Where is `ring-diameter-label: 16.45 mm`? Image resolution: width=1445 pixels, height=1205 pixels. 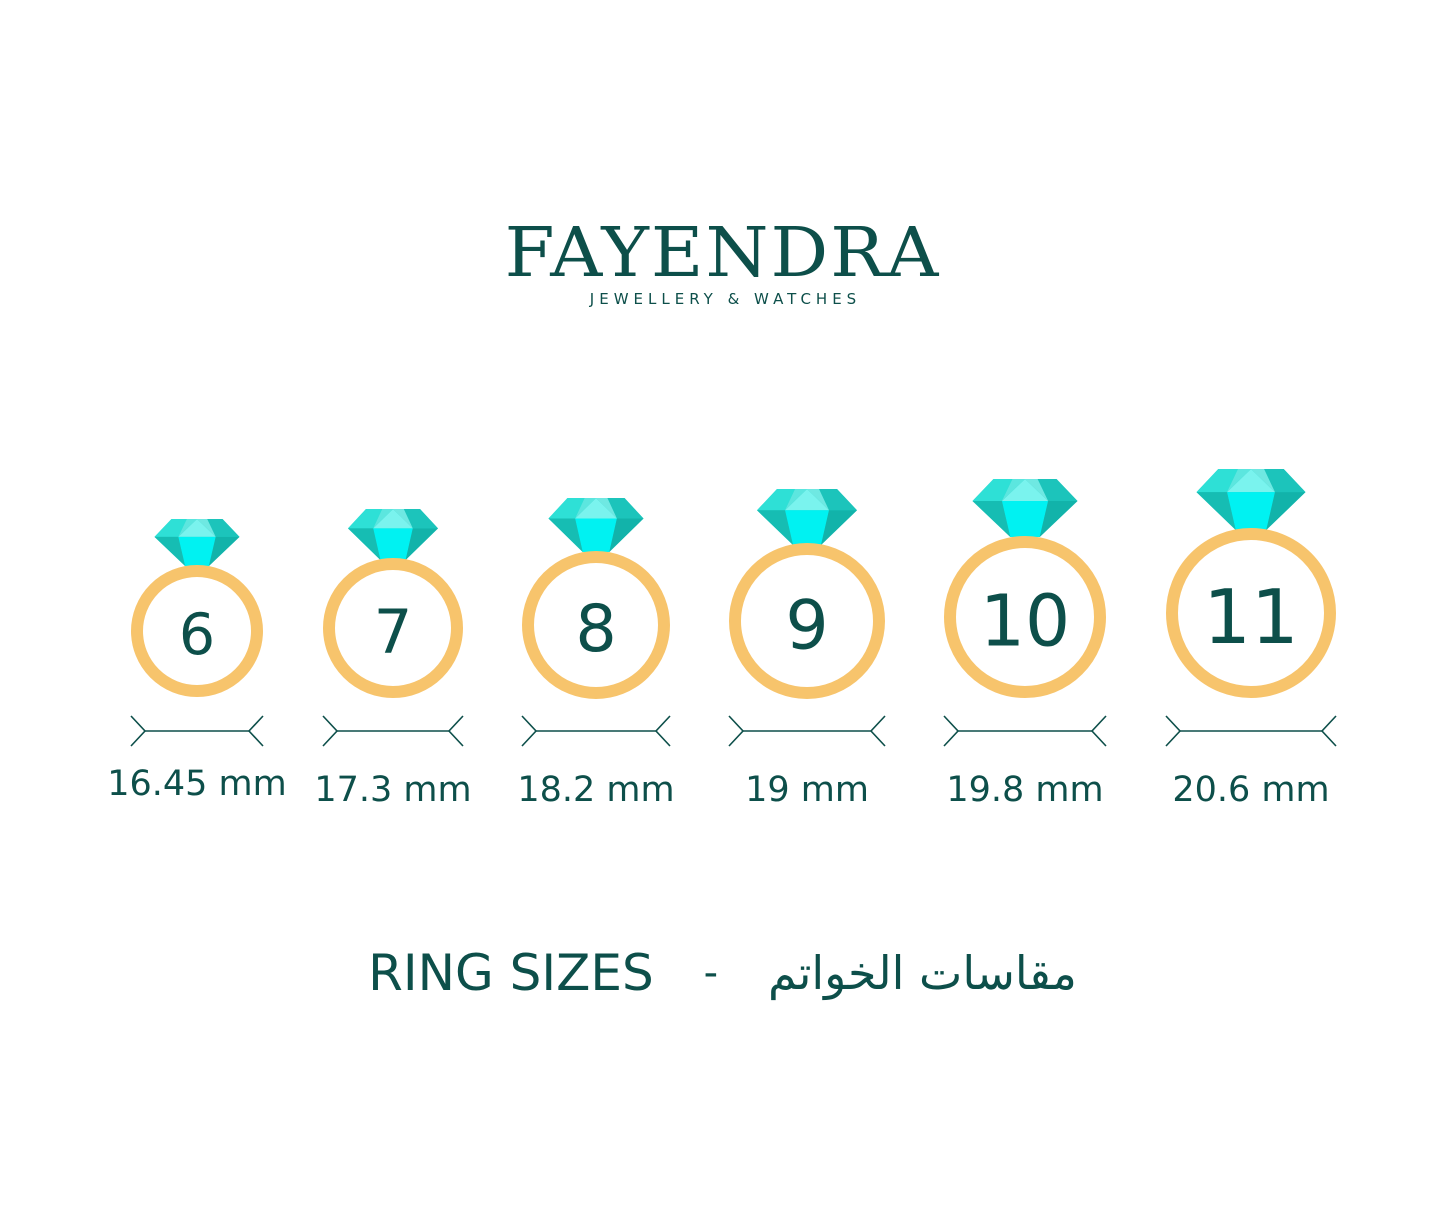 ring-diameter-label: 16.45 mm is located at coordinates (197, 784).